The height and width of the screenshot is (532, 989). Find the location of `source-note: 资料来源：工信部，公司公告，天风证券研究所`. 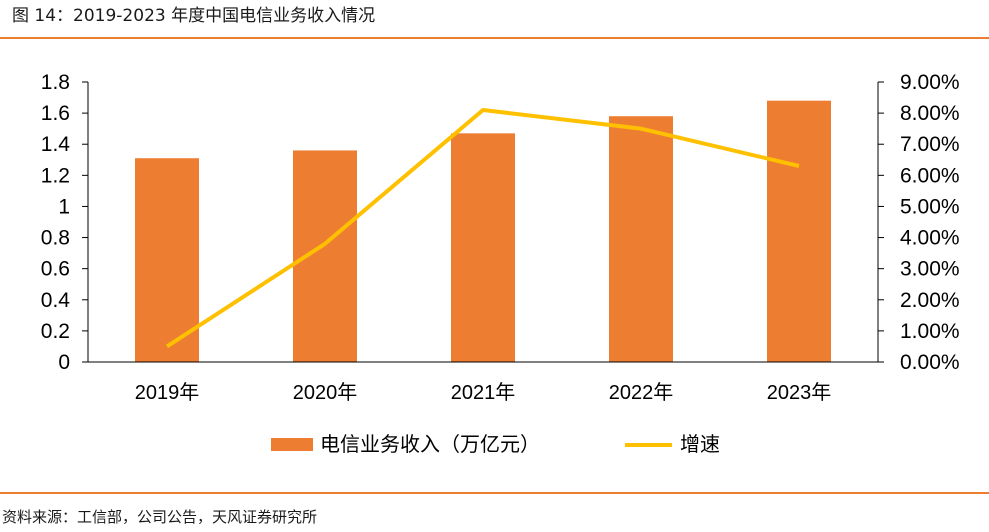

source-note: 资料来源：工信部，公司公告，天风证券研究所 is located at coordinates (160, 517).